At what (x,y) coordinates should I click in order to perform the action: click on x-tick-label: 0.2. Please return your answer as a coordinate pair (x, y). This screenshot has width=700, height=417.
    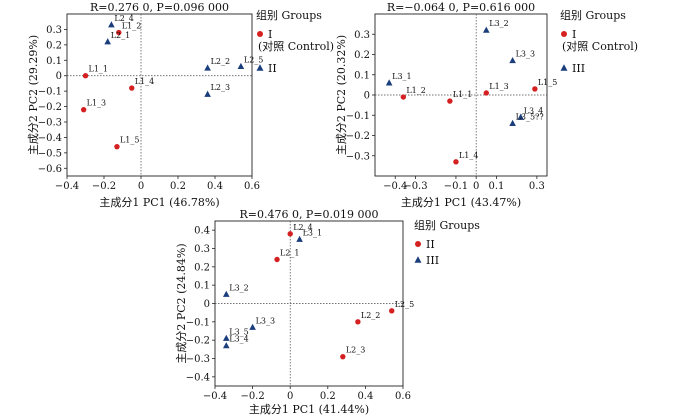
    Looking at the image, I should click on (178, 186).